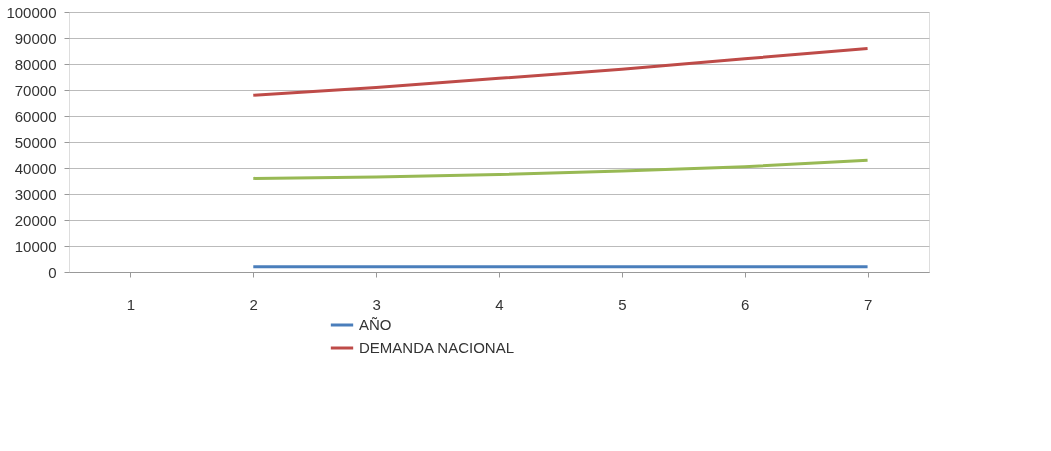 Image resolution: width=1051 pixels, height=451 pixels. I want to click on y-tick-label: 70000, so click(35, 90).